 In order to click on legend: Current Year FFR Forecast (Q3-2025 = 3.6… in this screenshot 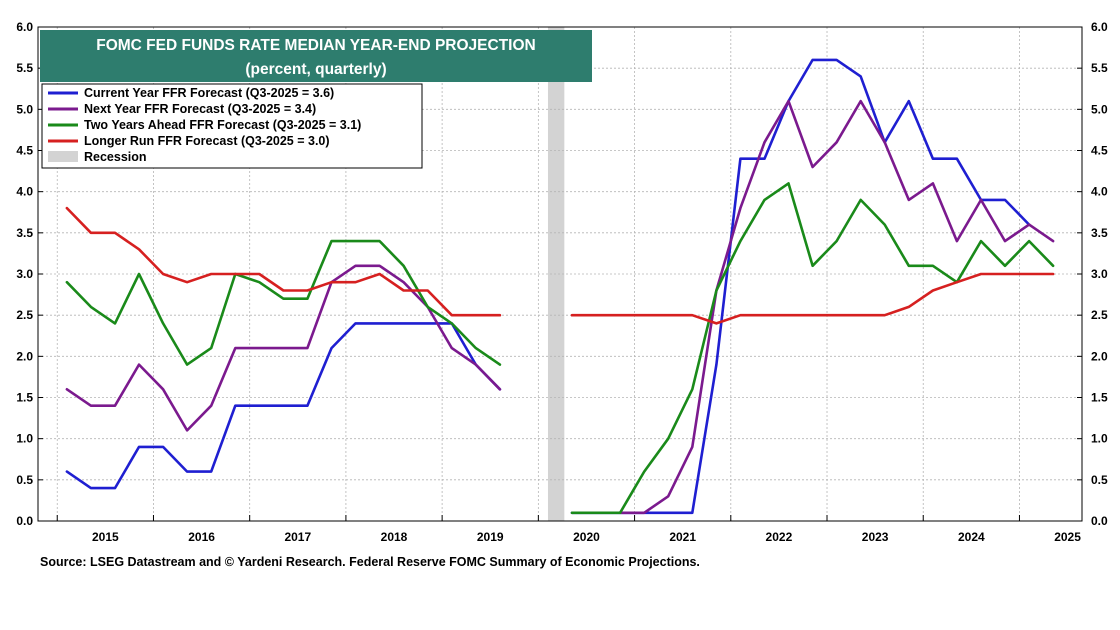, I will do `click(232, 126)`.